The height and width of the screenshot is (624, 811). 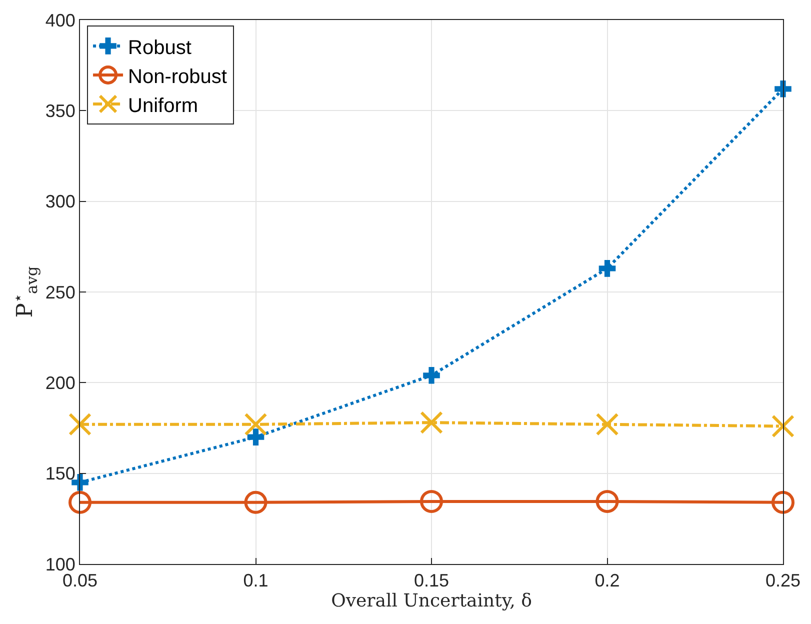 What do you see at coordinates (783, 580) in the screenshot?
I see `x-tick-label: 0.25` at bounding box center [783, 580].